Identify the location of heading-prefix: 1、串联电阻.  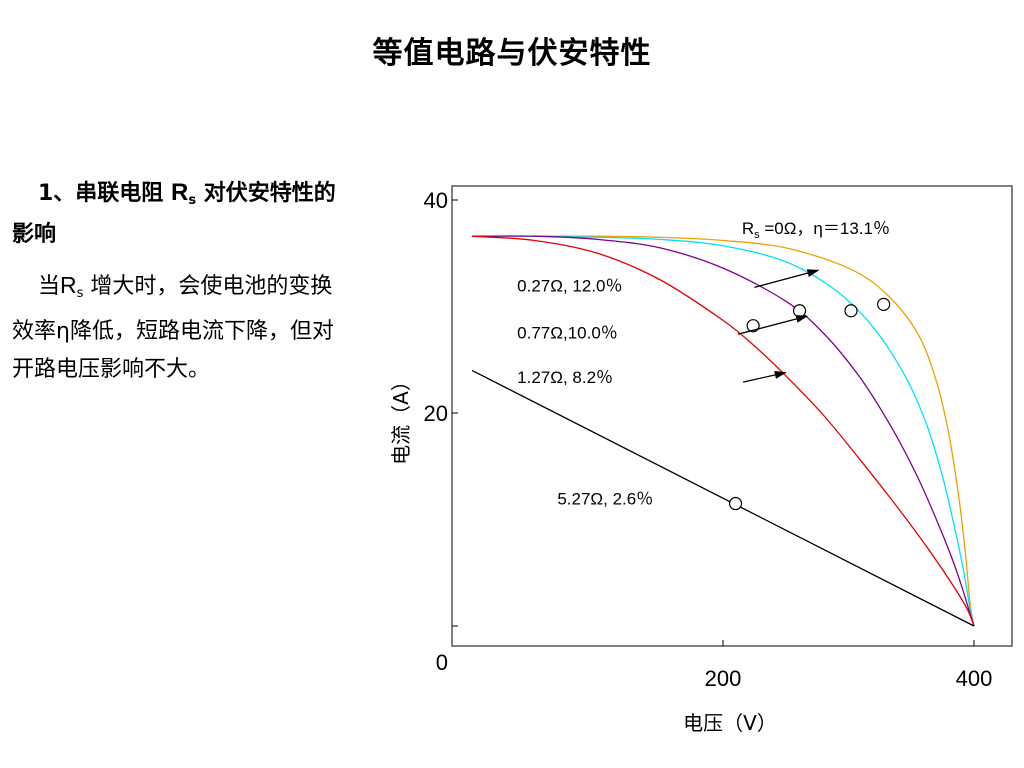
(101, 193).